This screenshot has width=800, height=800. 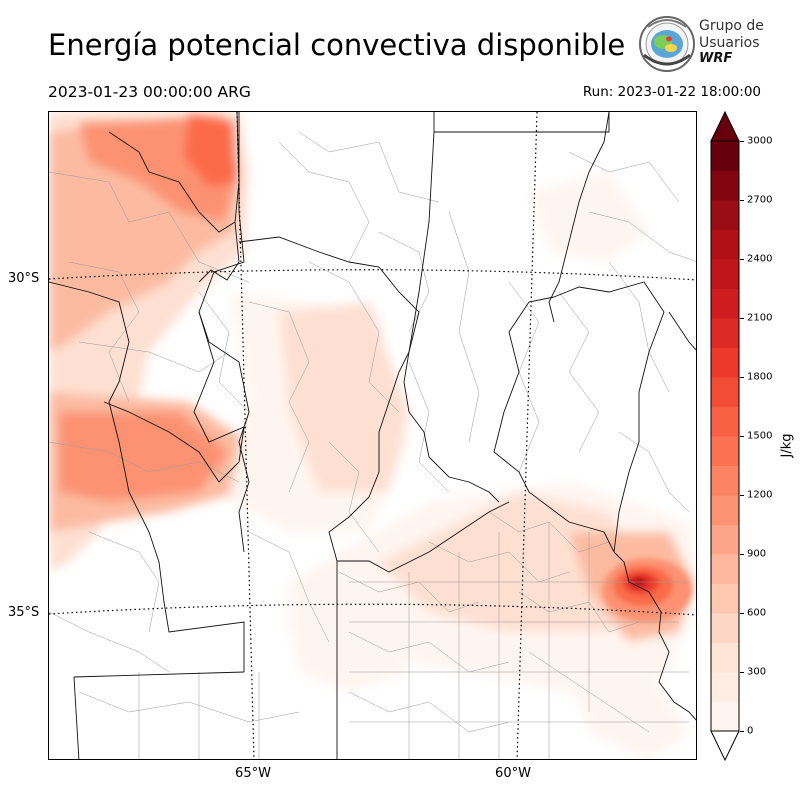 I want to click on meridian-65w, so click(x=245, y=435).